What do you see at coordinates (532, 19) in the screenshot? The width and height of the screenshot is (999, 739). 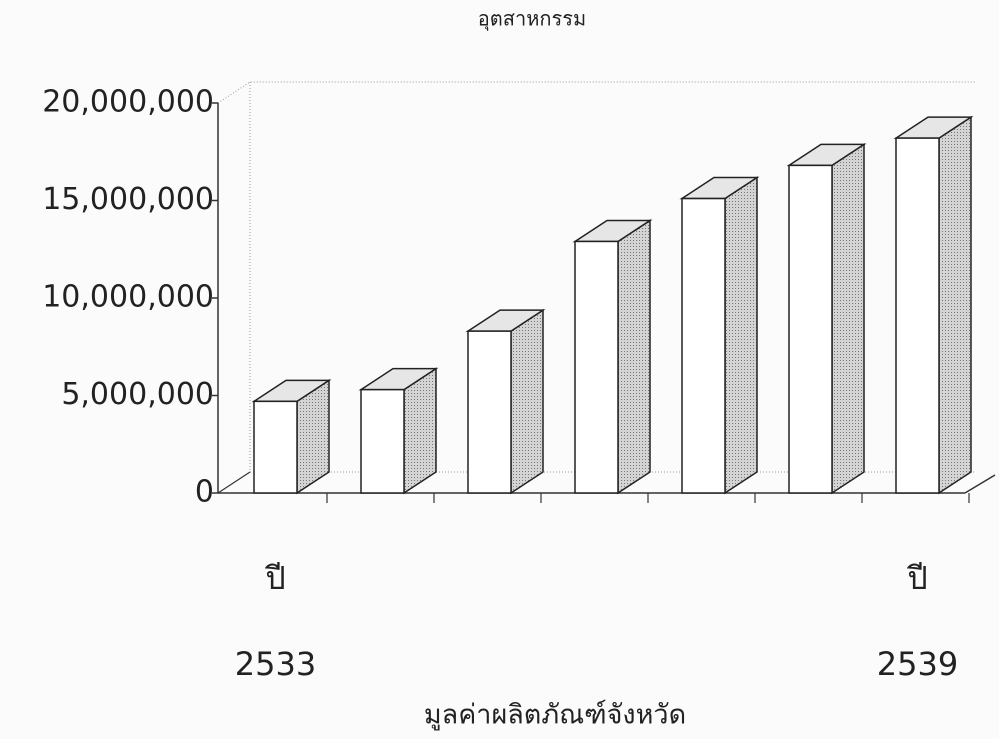 I see `chart-title: อุตสาหกรรม` at bounding box center [532, 19].